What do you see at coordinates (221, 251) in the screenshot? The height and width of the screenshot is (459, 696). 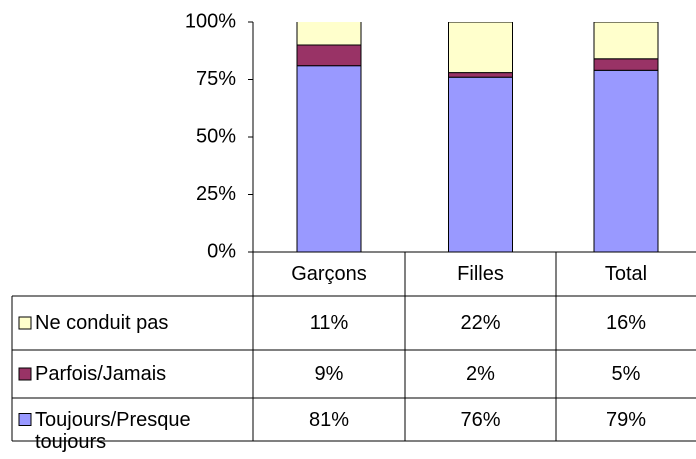 I see `y-tick-label: 0%` at bounding box center [221, 251].